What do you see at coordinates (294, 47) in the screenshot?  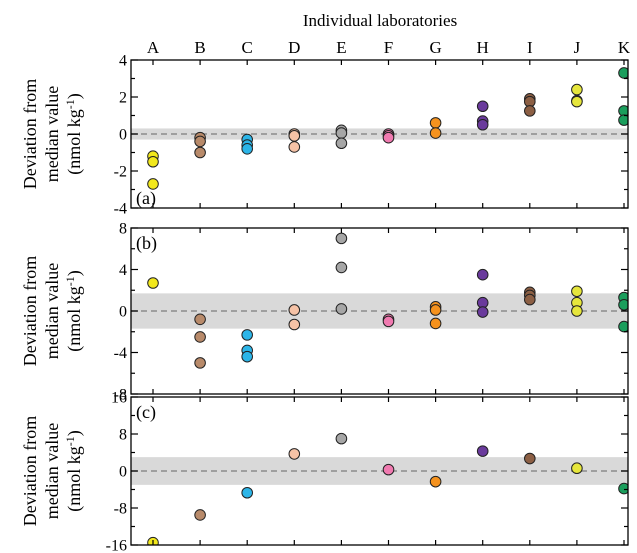 I see `category-label-D: D` at bounding box center [294, 47].